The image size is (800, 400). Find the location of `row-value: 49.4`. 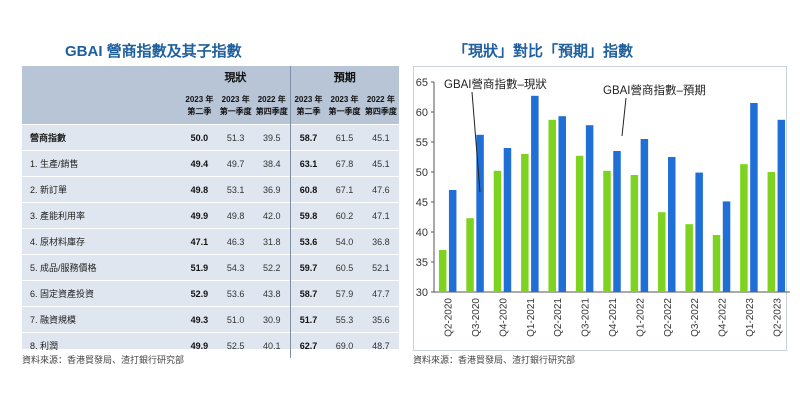

row-value: 49.4 is located at coordinates (199, 163).